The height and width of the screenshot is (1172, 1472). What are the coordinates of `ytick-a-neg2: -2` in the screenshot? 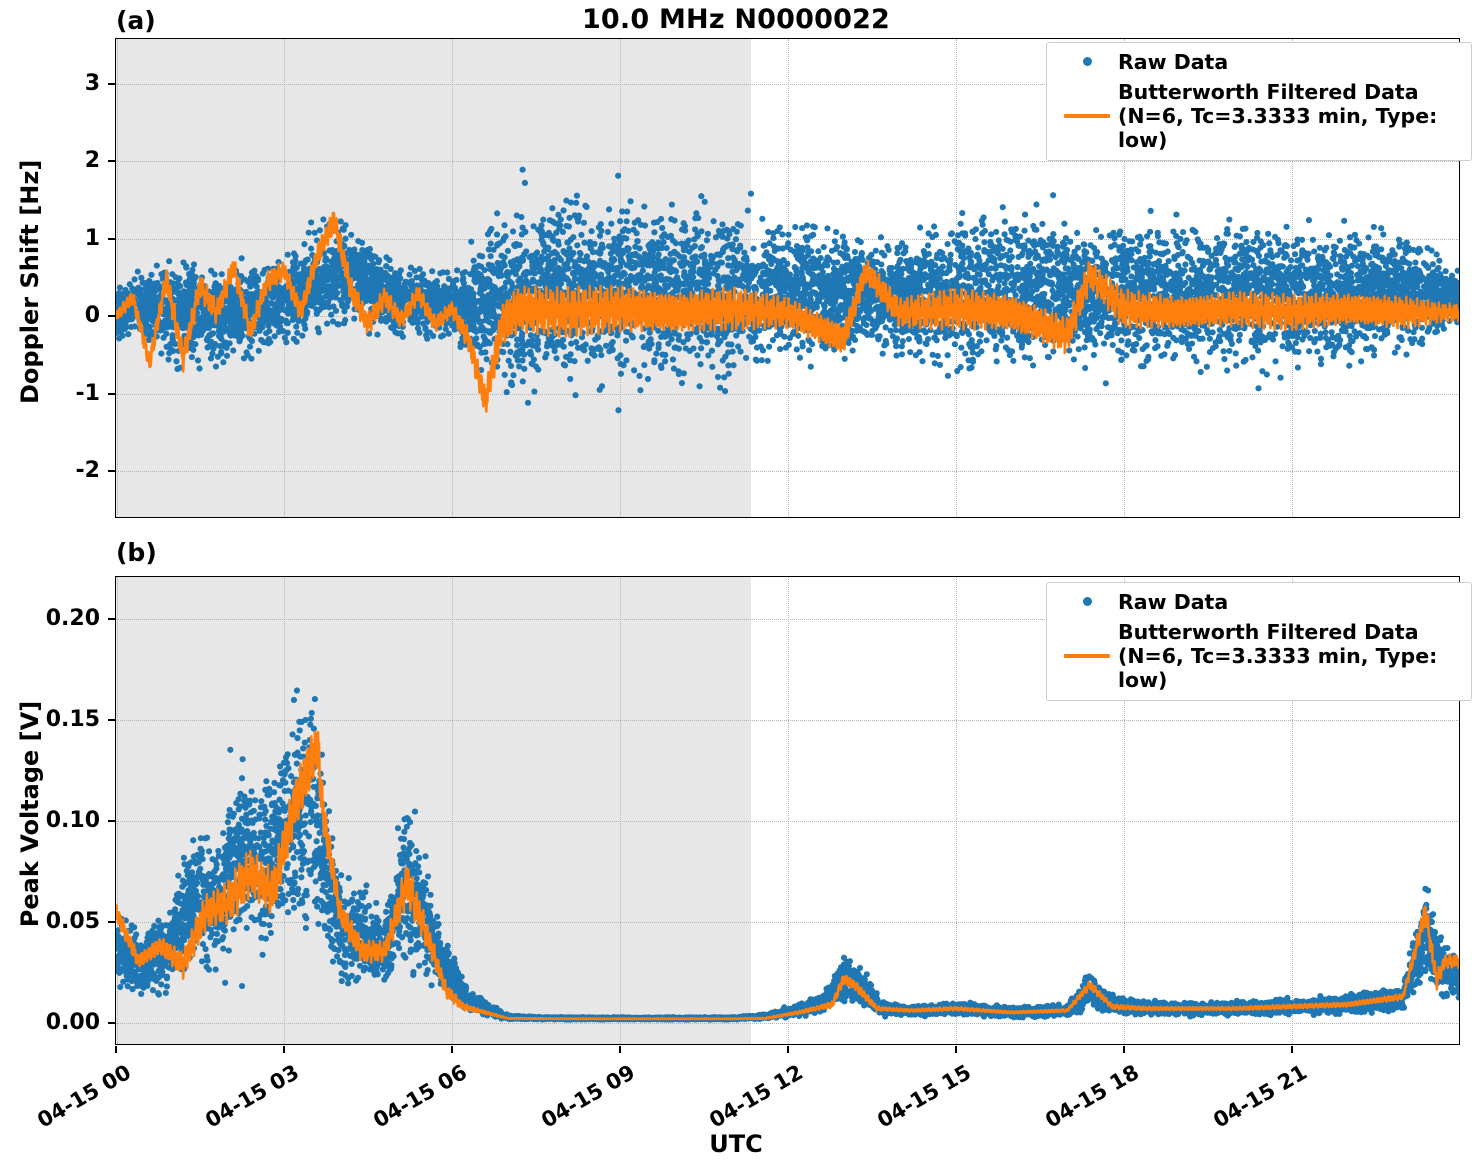 It's located at (87, 470).